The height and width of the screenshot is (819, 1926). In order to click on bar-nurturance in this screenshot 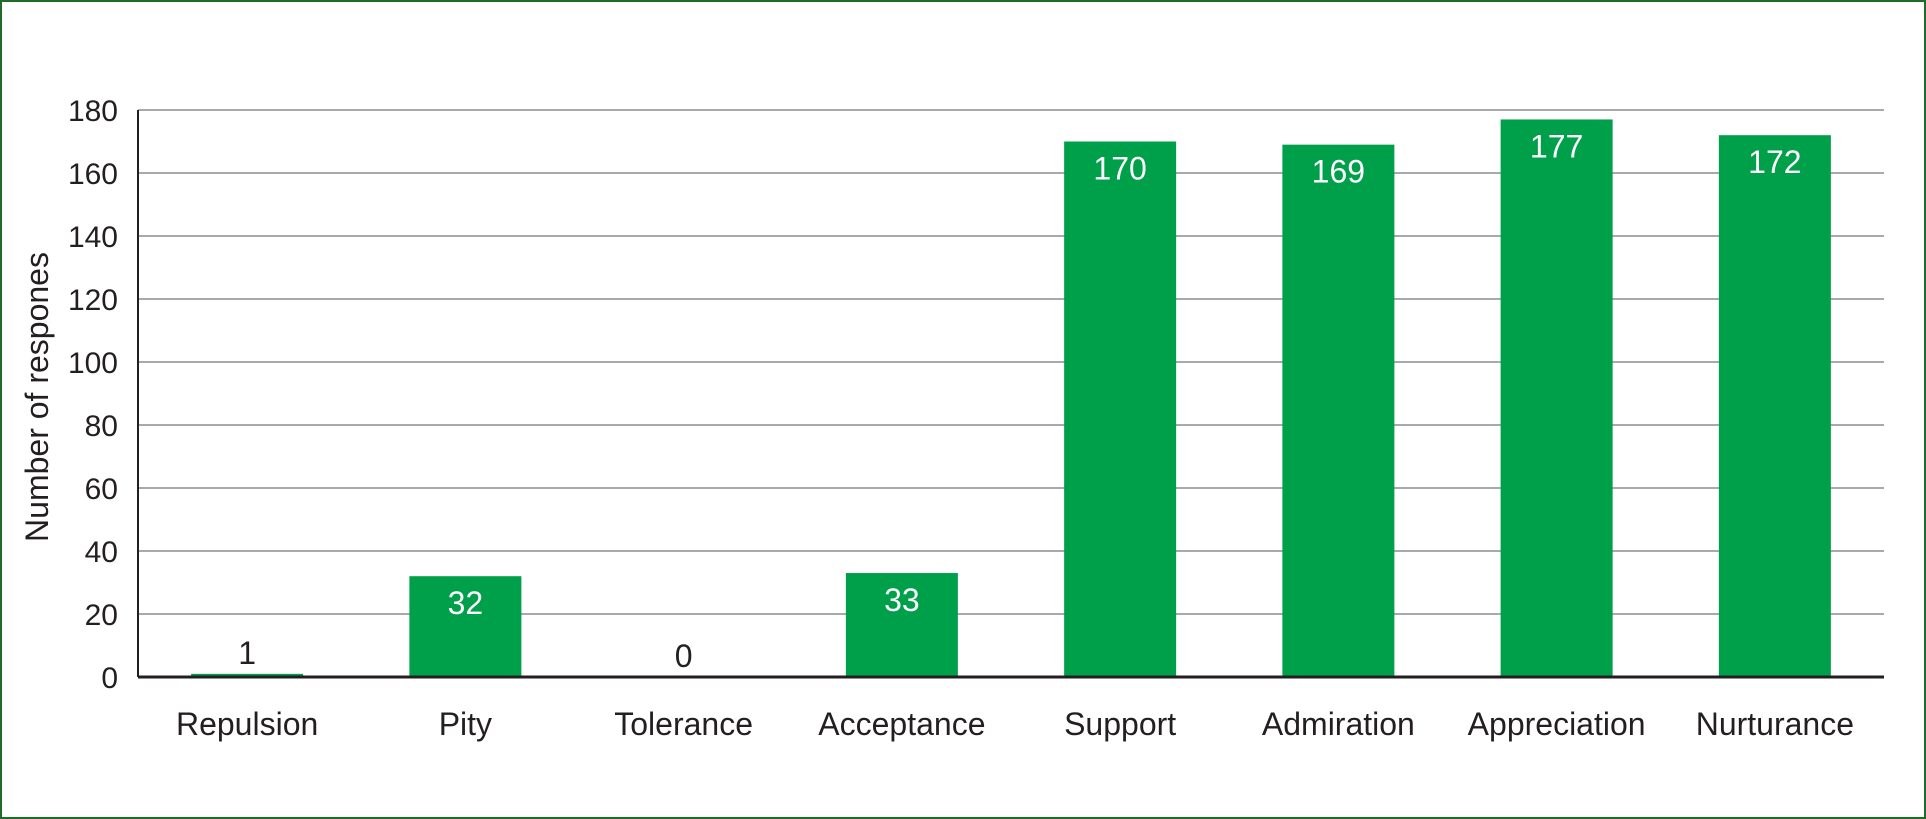, I will do `click(1774, 406)`.